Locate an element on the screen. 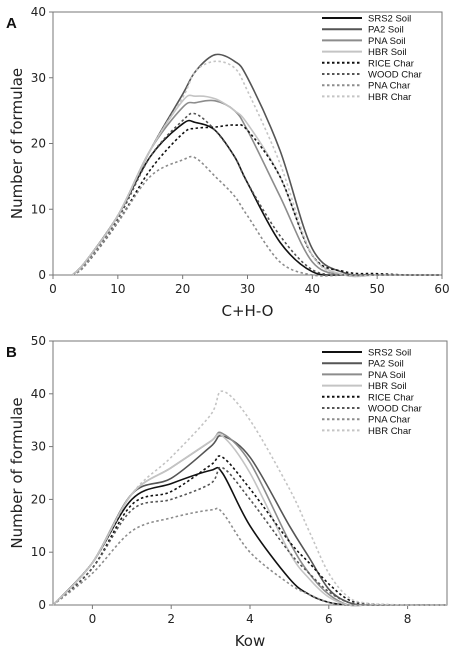 The height and width of the screenshot is (653, 459). x-tick-label: 40 is located at coordinates (312, 289).